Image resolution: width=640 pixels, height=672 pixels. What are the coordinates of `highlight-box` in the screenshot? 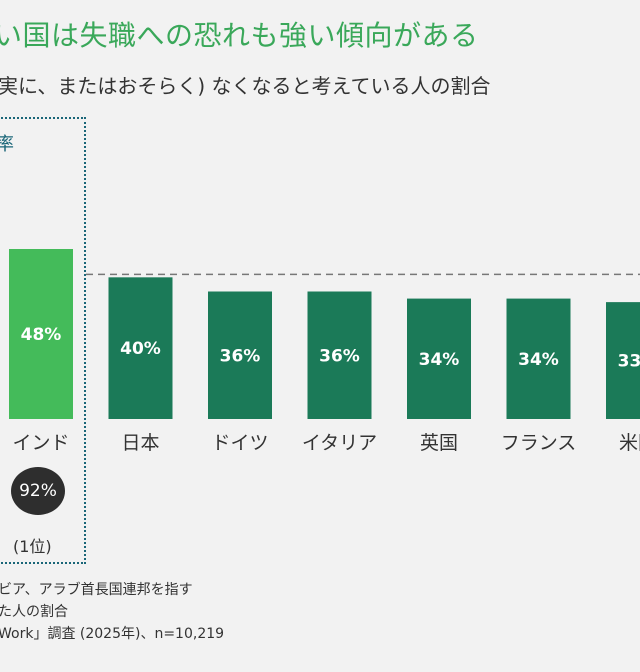 It's located at (43, 340).